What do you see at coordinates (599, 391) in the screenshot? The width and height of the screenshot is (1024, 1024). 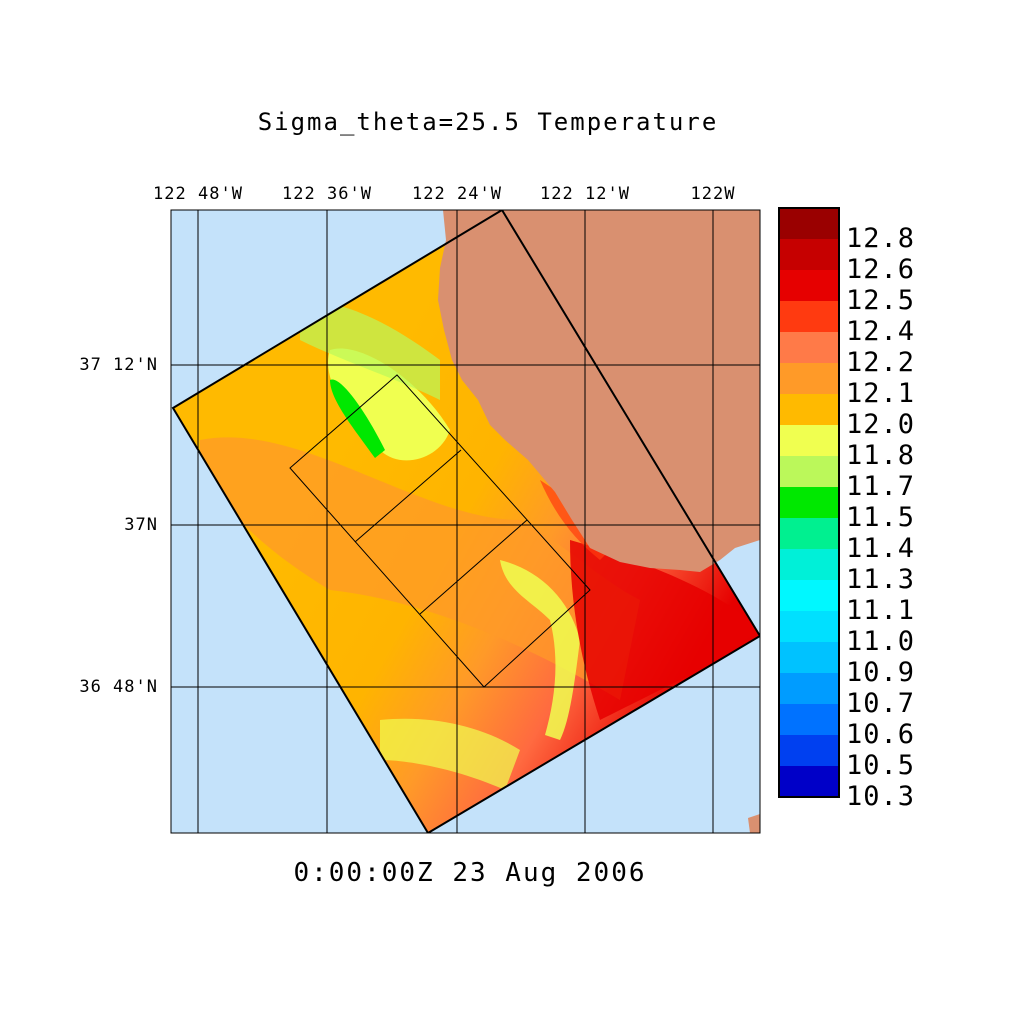 I see `land-mass` at bounding box center [599, 391].